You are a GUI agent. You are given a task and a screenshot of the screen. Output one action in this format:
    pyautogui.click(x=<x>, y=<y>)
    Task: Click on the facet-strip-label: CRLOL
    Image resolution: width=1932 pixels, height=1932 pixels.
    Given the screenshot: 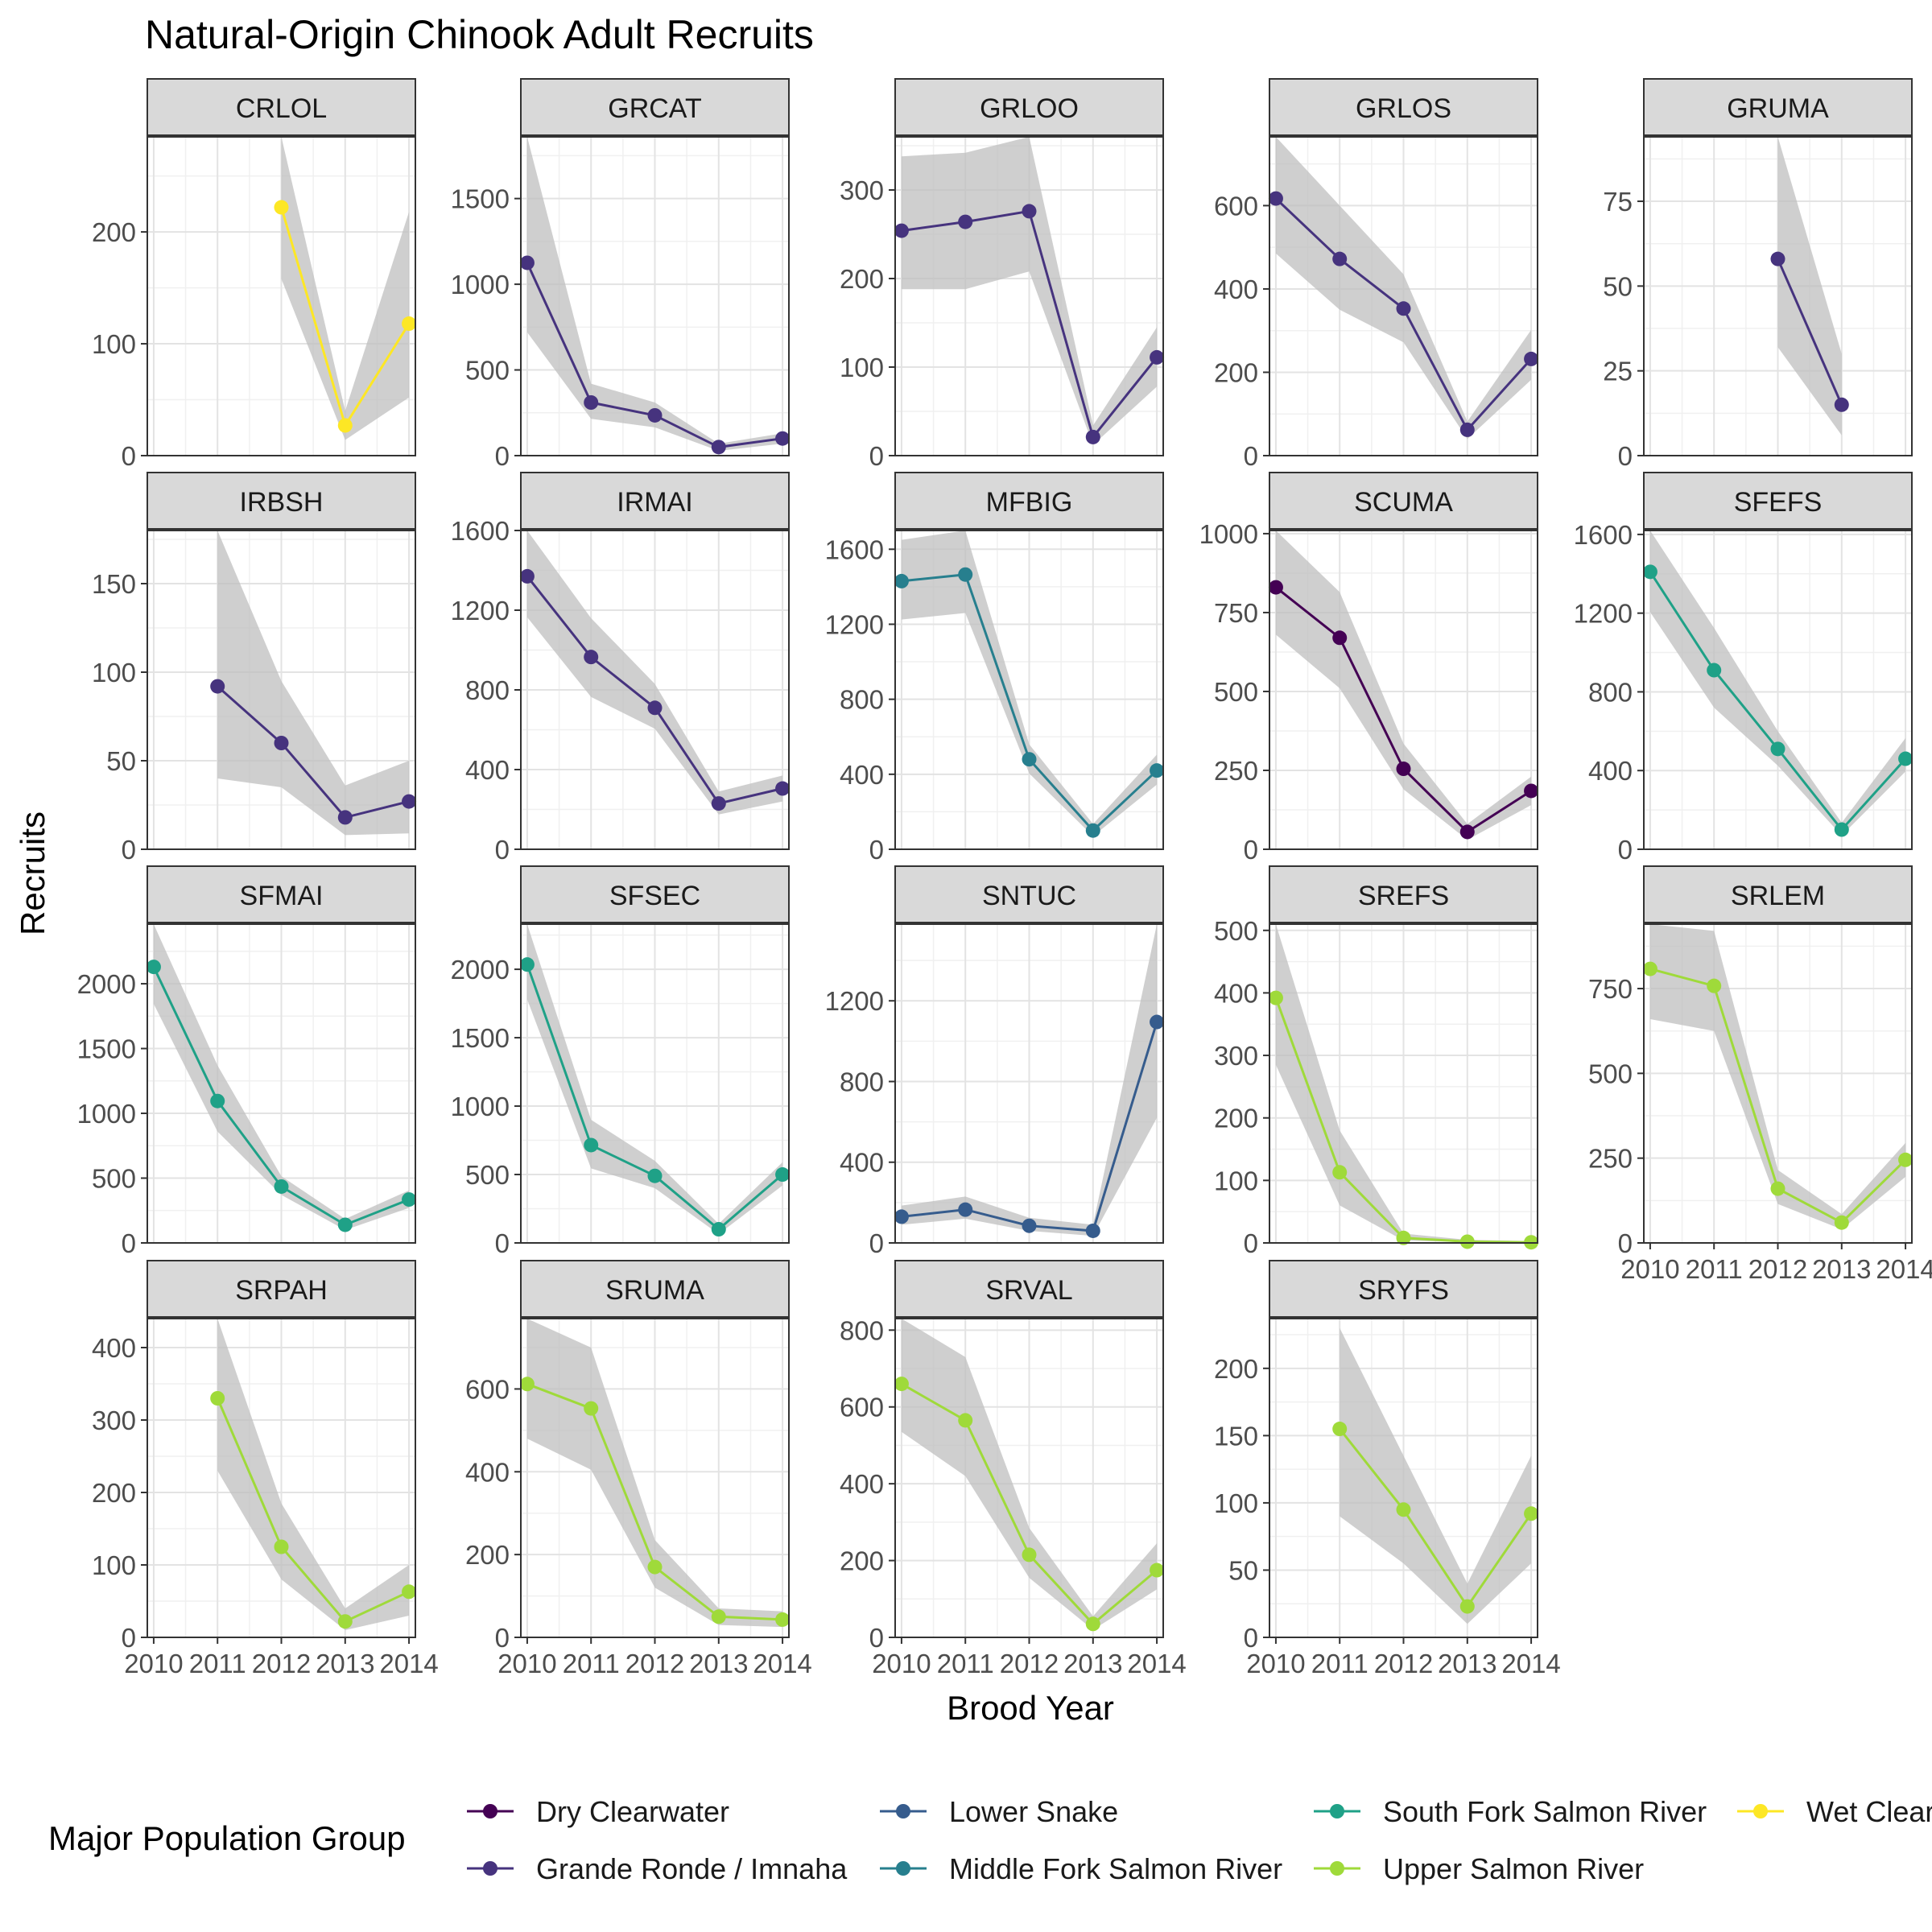 What is the action you would take?
    pyautogui.click(x=281, y=108)
    